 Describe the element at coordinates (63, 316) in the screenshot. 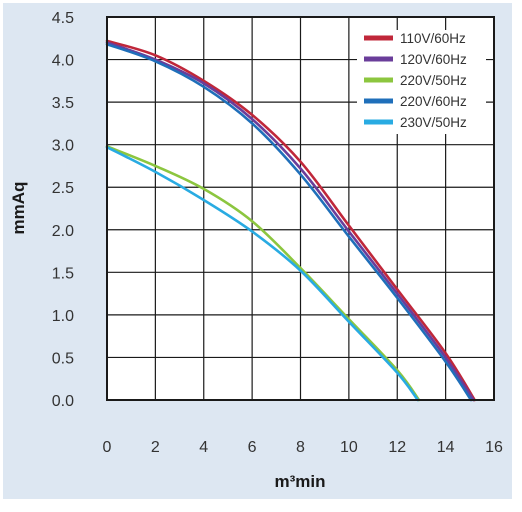

I see `y-tick-label: 1.0` at that location.